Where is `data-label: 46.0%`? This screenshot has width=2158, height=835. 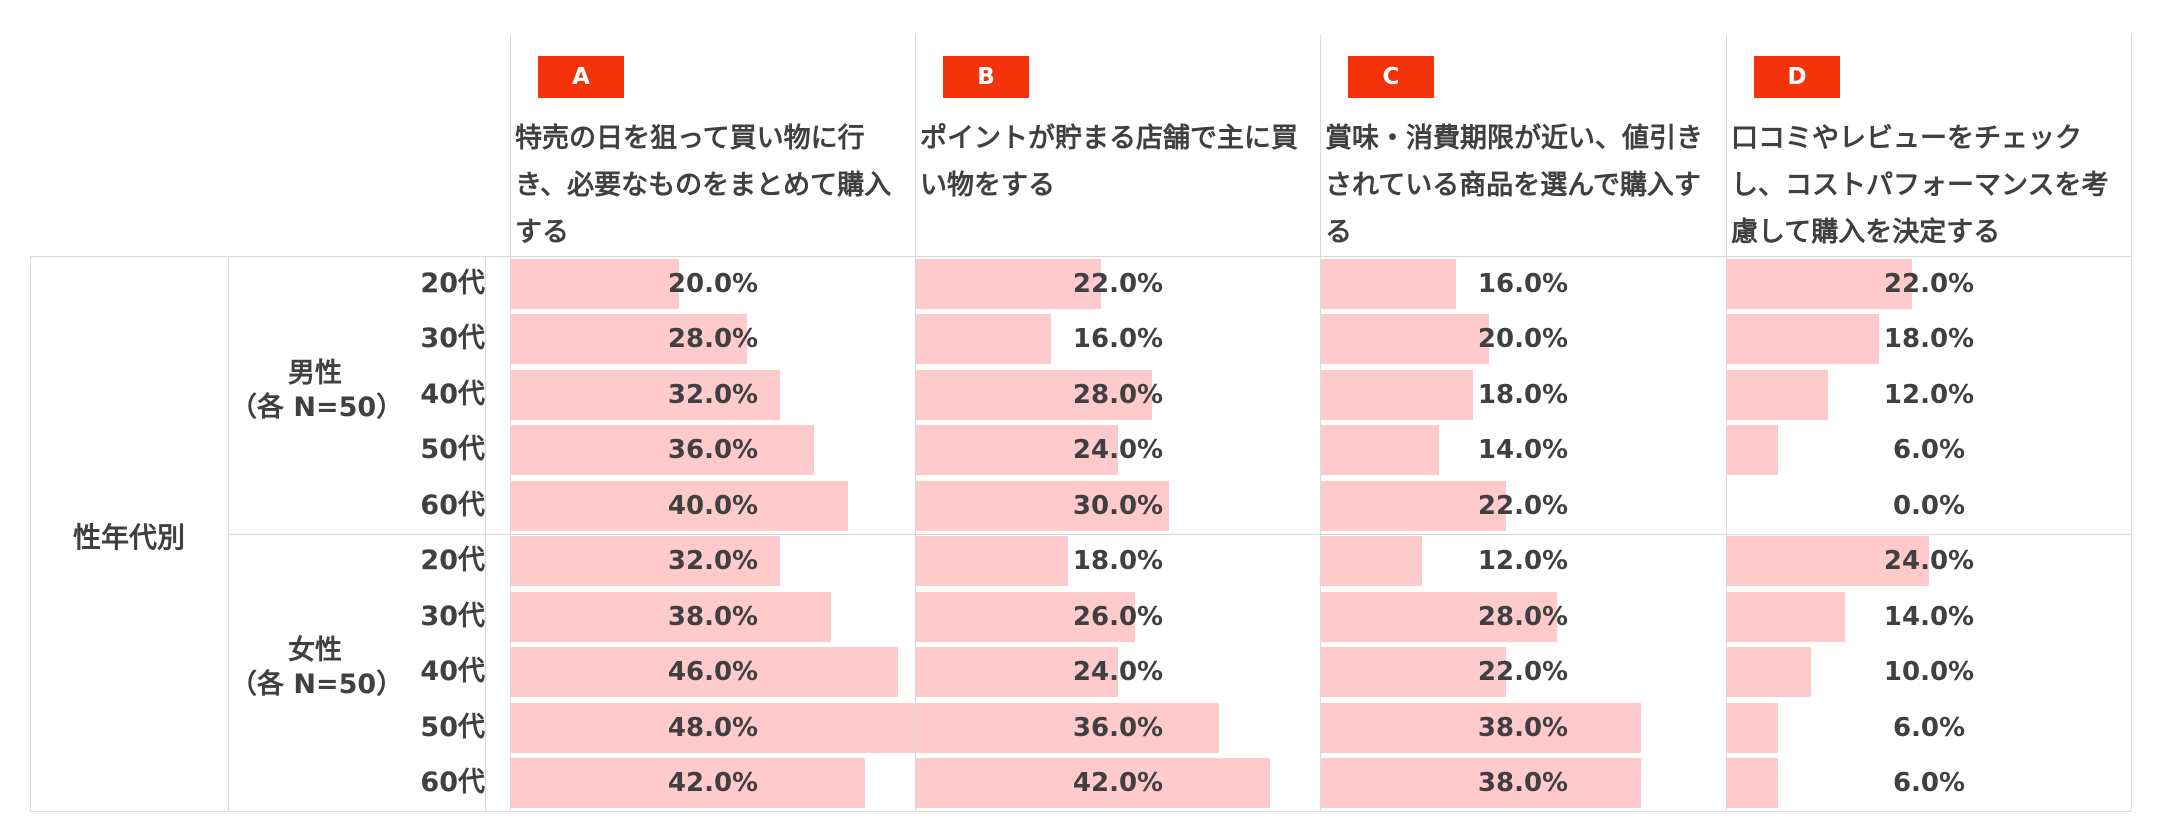 data-label: 46.0% is located at coordinates (713, 672).